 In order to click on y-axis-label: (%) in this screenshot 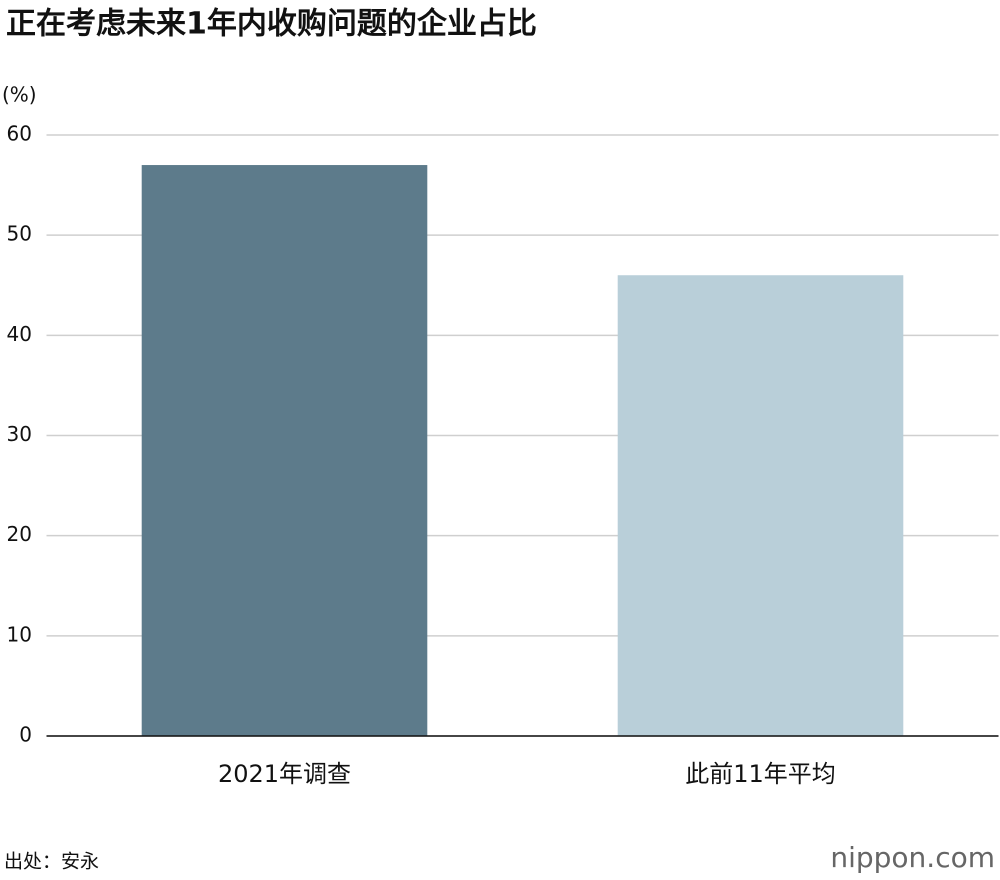, I will do `click(19, 95)`.